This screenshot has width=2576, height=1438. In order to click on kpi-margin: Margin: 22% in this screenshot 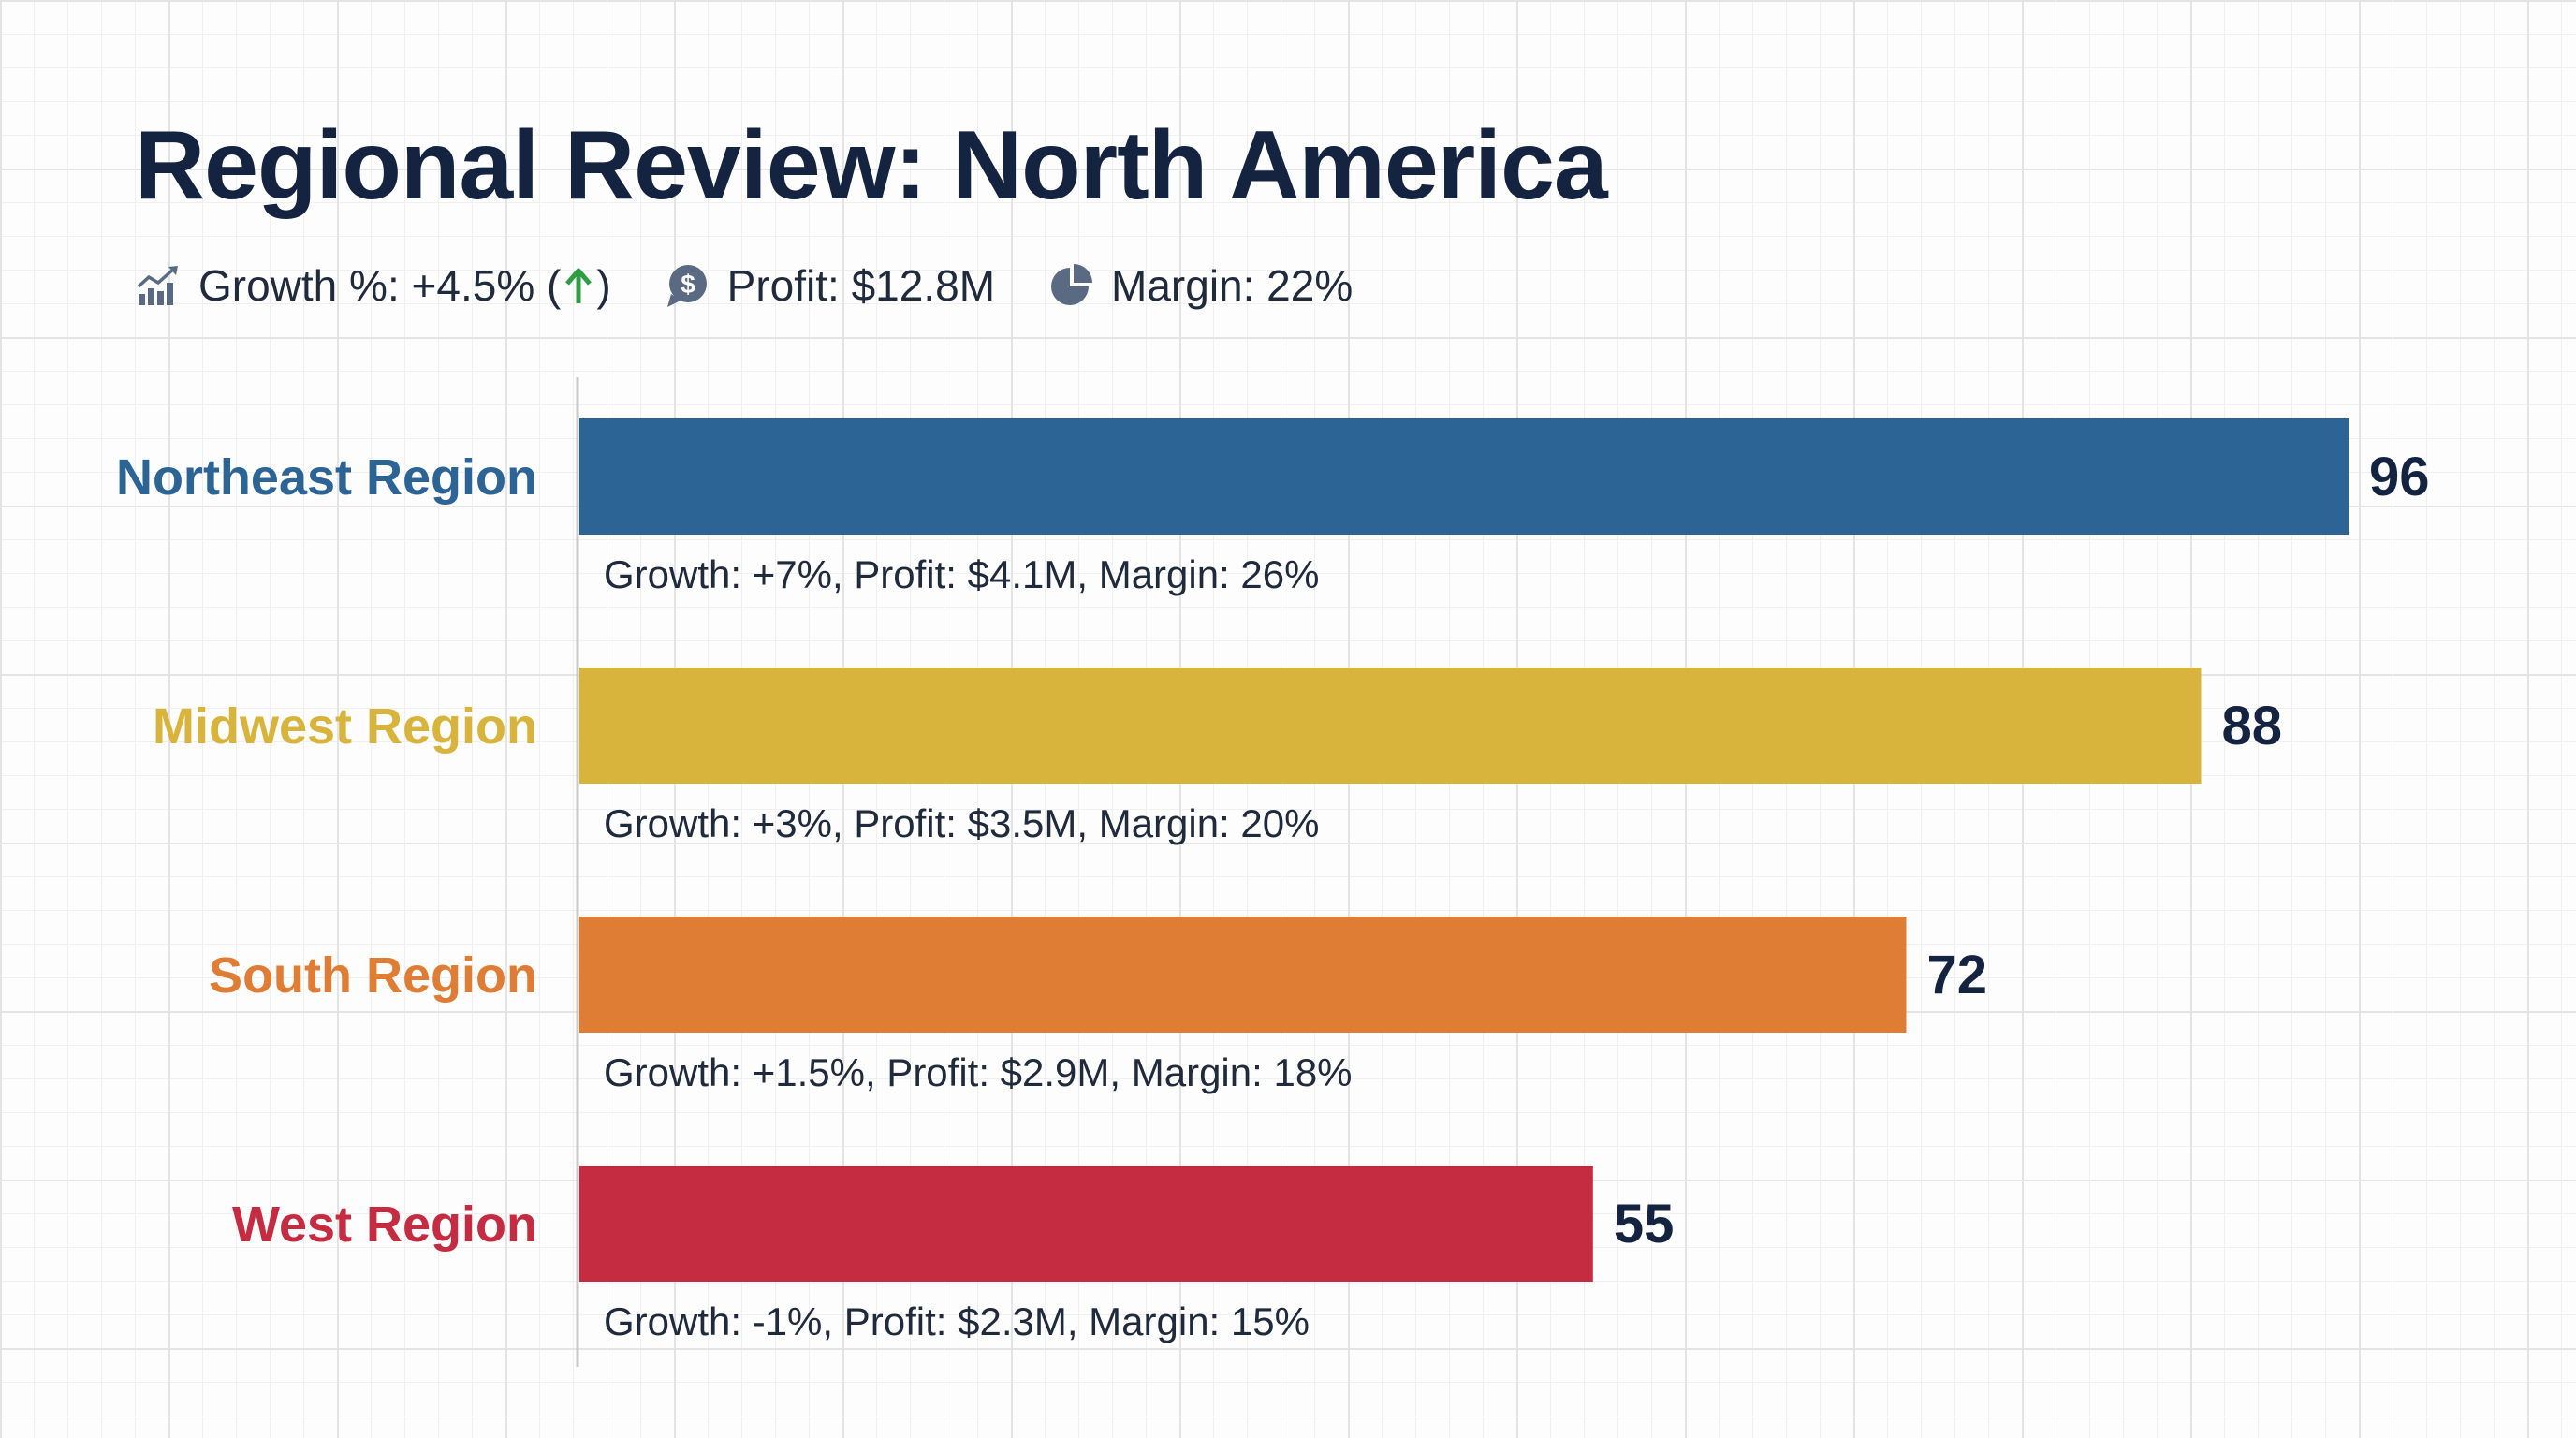, I will do `click(1200, 285)`.